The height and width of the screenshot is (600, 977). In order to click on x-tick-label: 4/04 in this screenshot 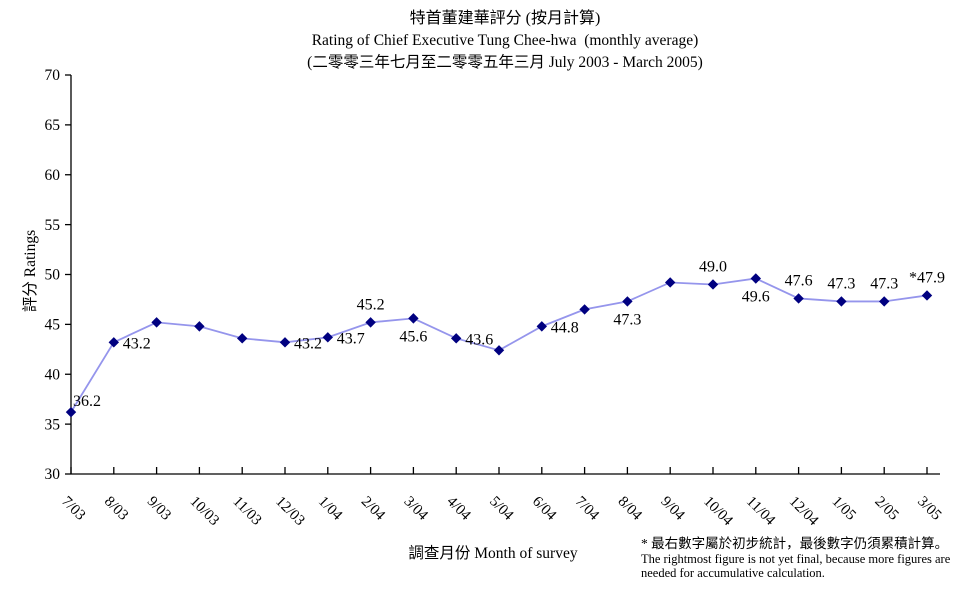, I will do `click(458, 509)`.